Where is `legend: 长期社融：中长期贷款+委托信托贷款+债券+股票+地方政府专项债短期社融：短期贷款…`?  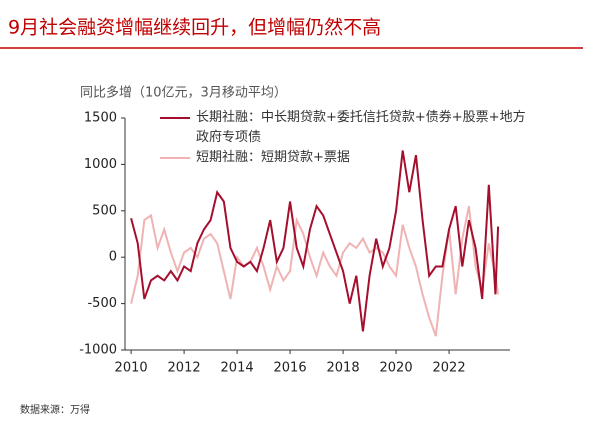
legend: 长期社融：中长期贷款+委托信托贷款+债券+股票+地方政府专项债短期社融：短期贷款… is located at coordinates (345, 138).